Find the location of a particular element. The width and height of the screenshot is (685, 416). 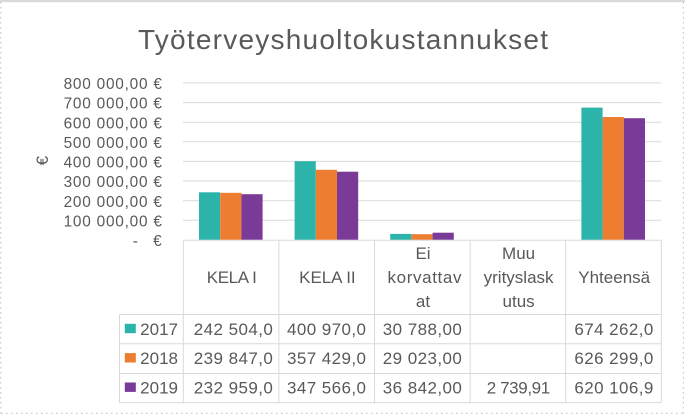

svg-text: 29 023,00 is located at coordinates (422, 358).